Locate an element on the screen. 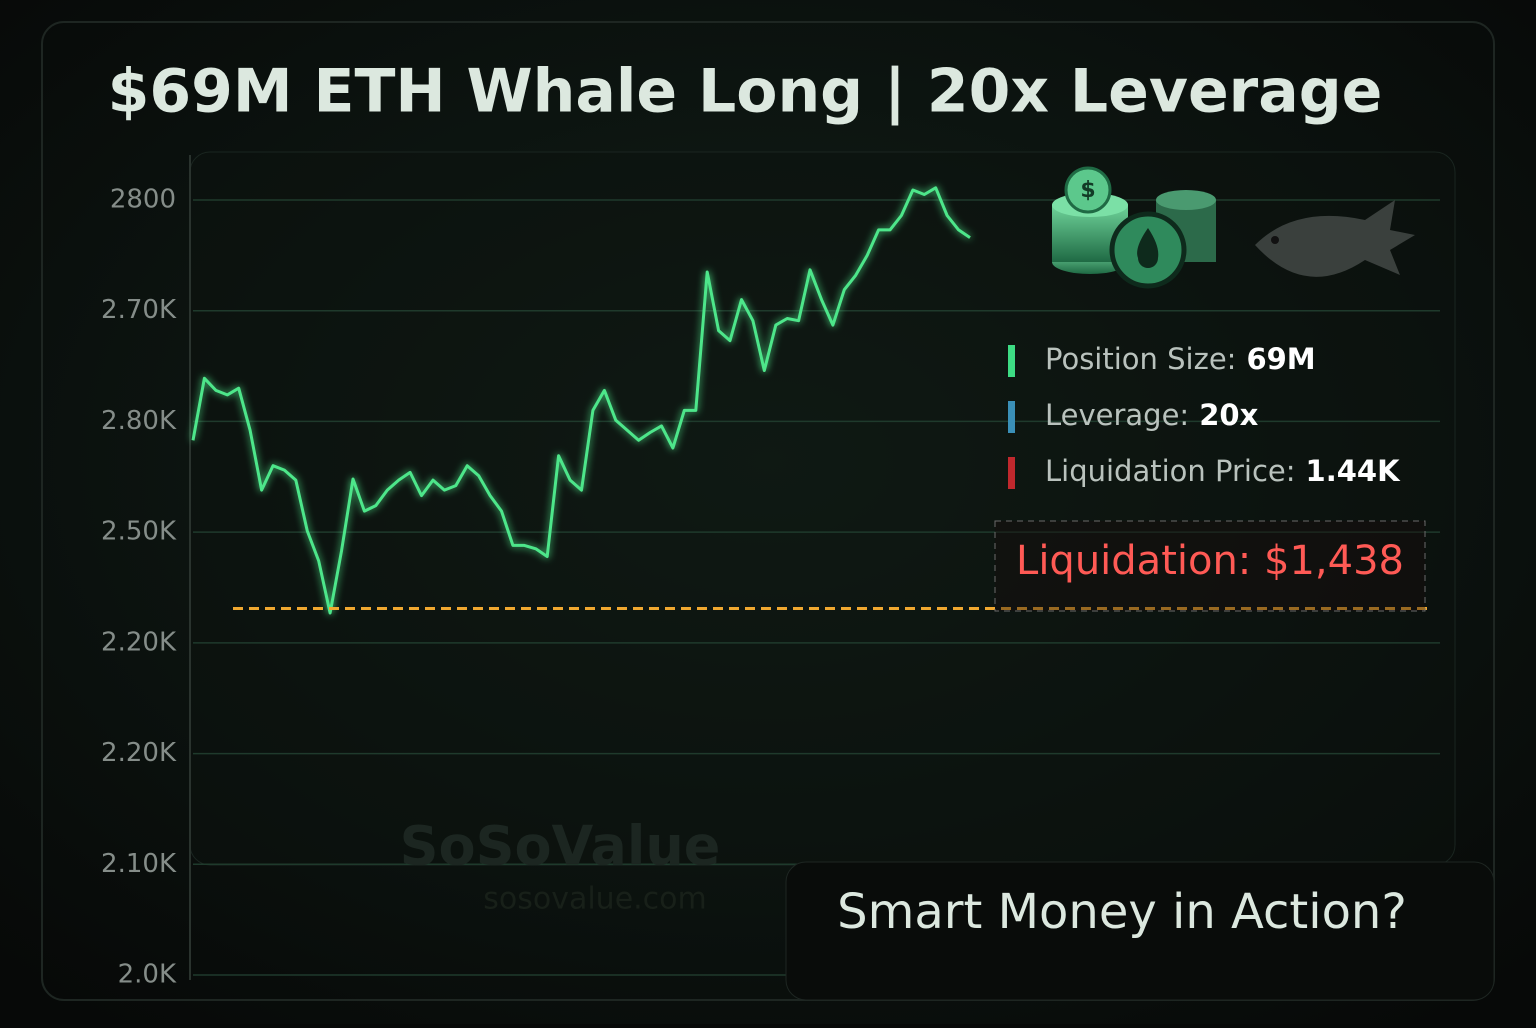 The image size is (1536, 1028). legend-label: Liquidation Price: 1.44K is located at coordinates (1223, 471).